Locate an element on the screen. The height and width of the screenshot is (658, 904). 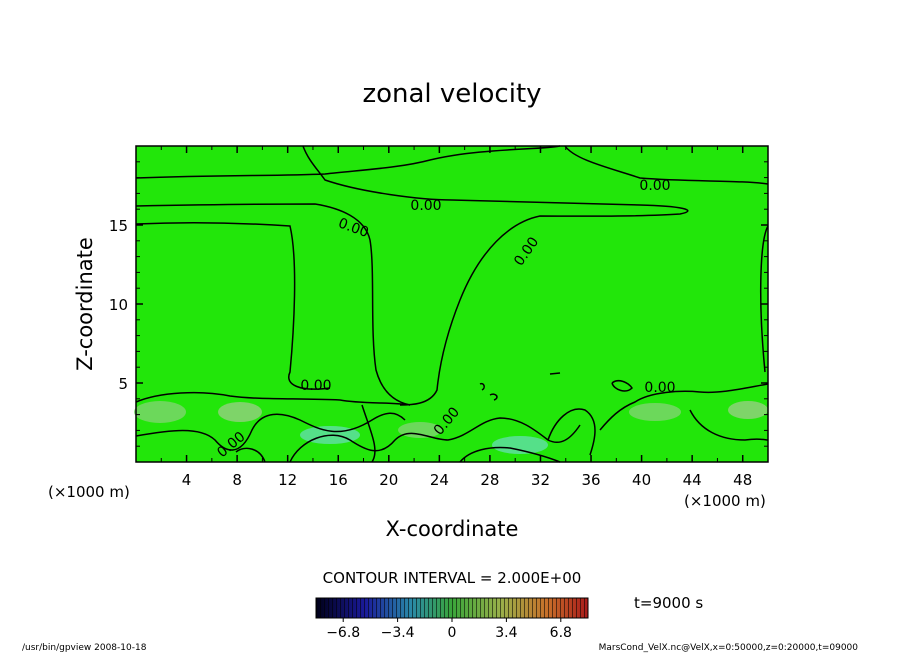
y-tick-label: 15 is located at coordinates (118, 226).